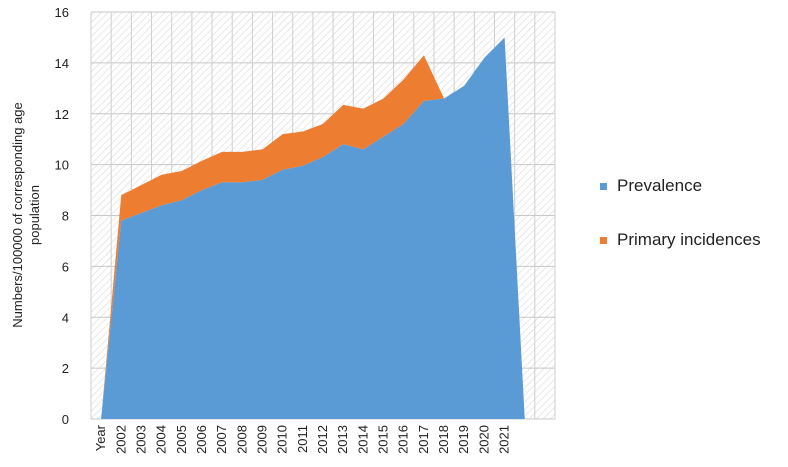 The height and width of the screenshot is (467, 788). I want to click on x-tick-label-2004: 2004, so click(161, 439).